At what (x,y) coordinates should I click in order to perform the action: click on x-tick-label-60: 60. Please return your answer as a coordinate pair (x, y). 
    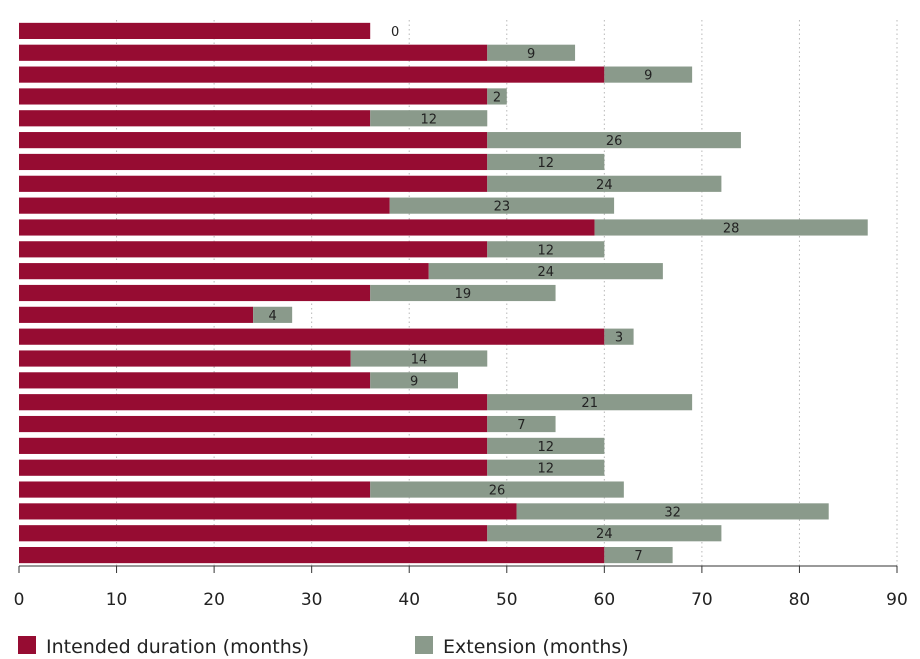
    Looking at the image, I should click on (605, 600).